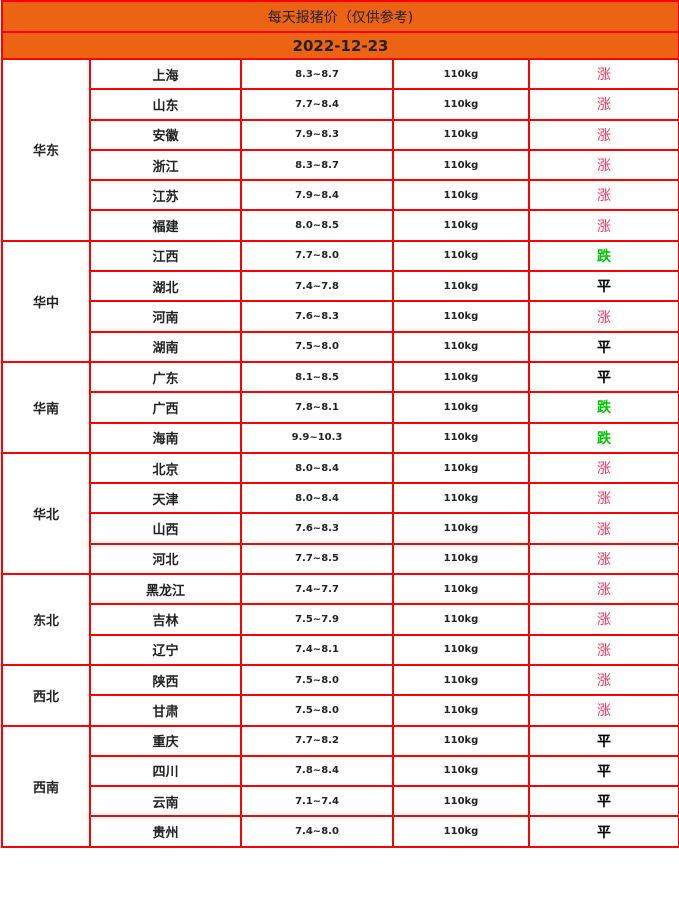  Describe the element at coordinates (46, 695) in the screenshot. I see `region-cell: 西北` at that location.